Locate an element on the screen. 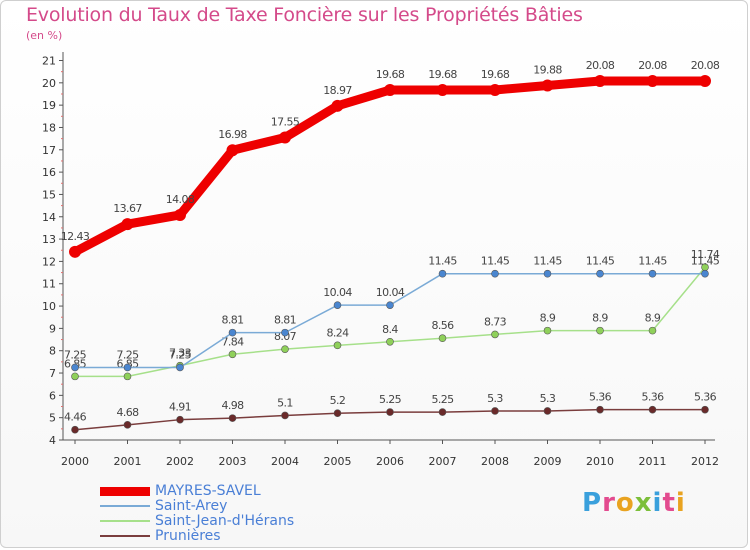 This screenshot has height=550, width=750. data-label: 8.07 is located at coordinates (285, 336).